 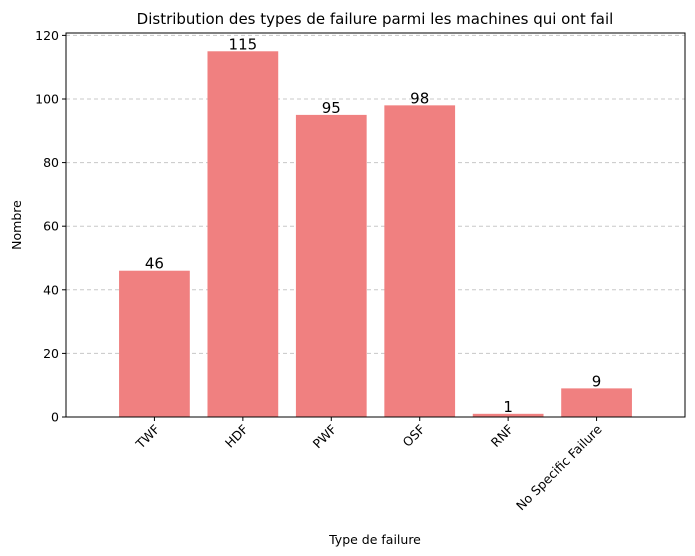 I want to click on y-tick-label: 60, so click(x=51, y=226).